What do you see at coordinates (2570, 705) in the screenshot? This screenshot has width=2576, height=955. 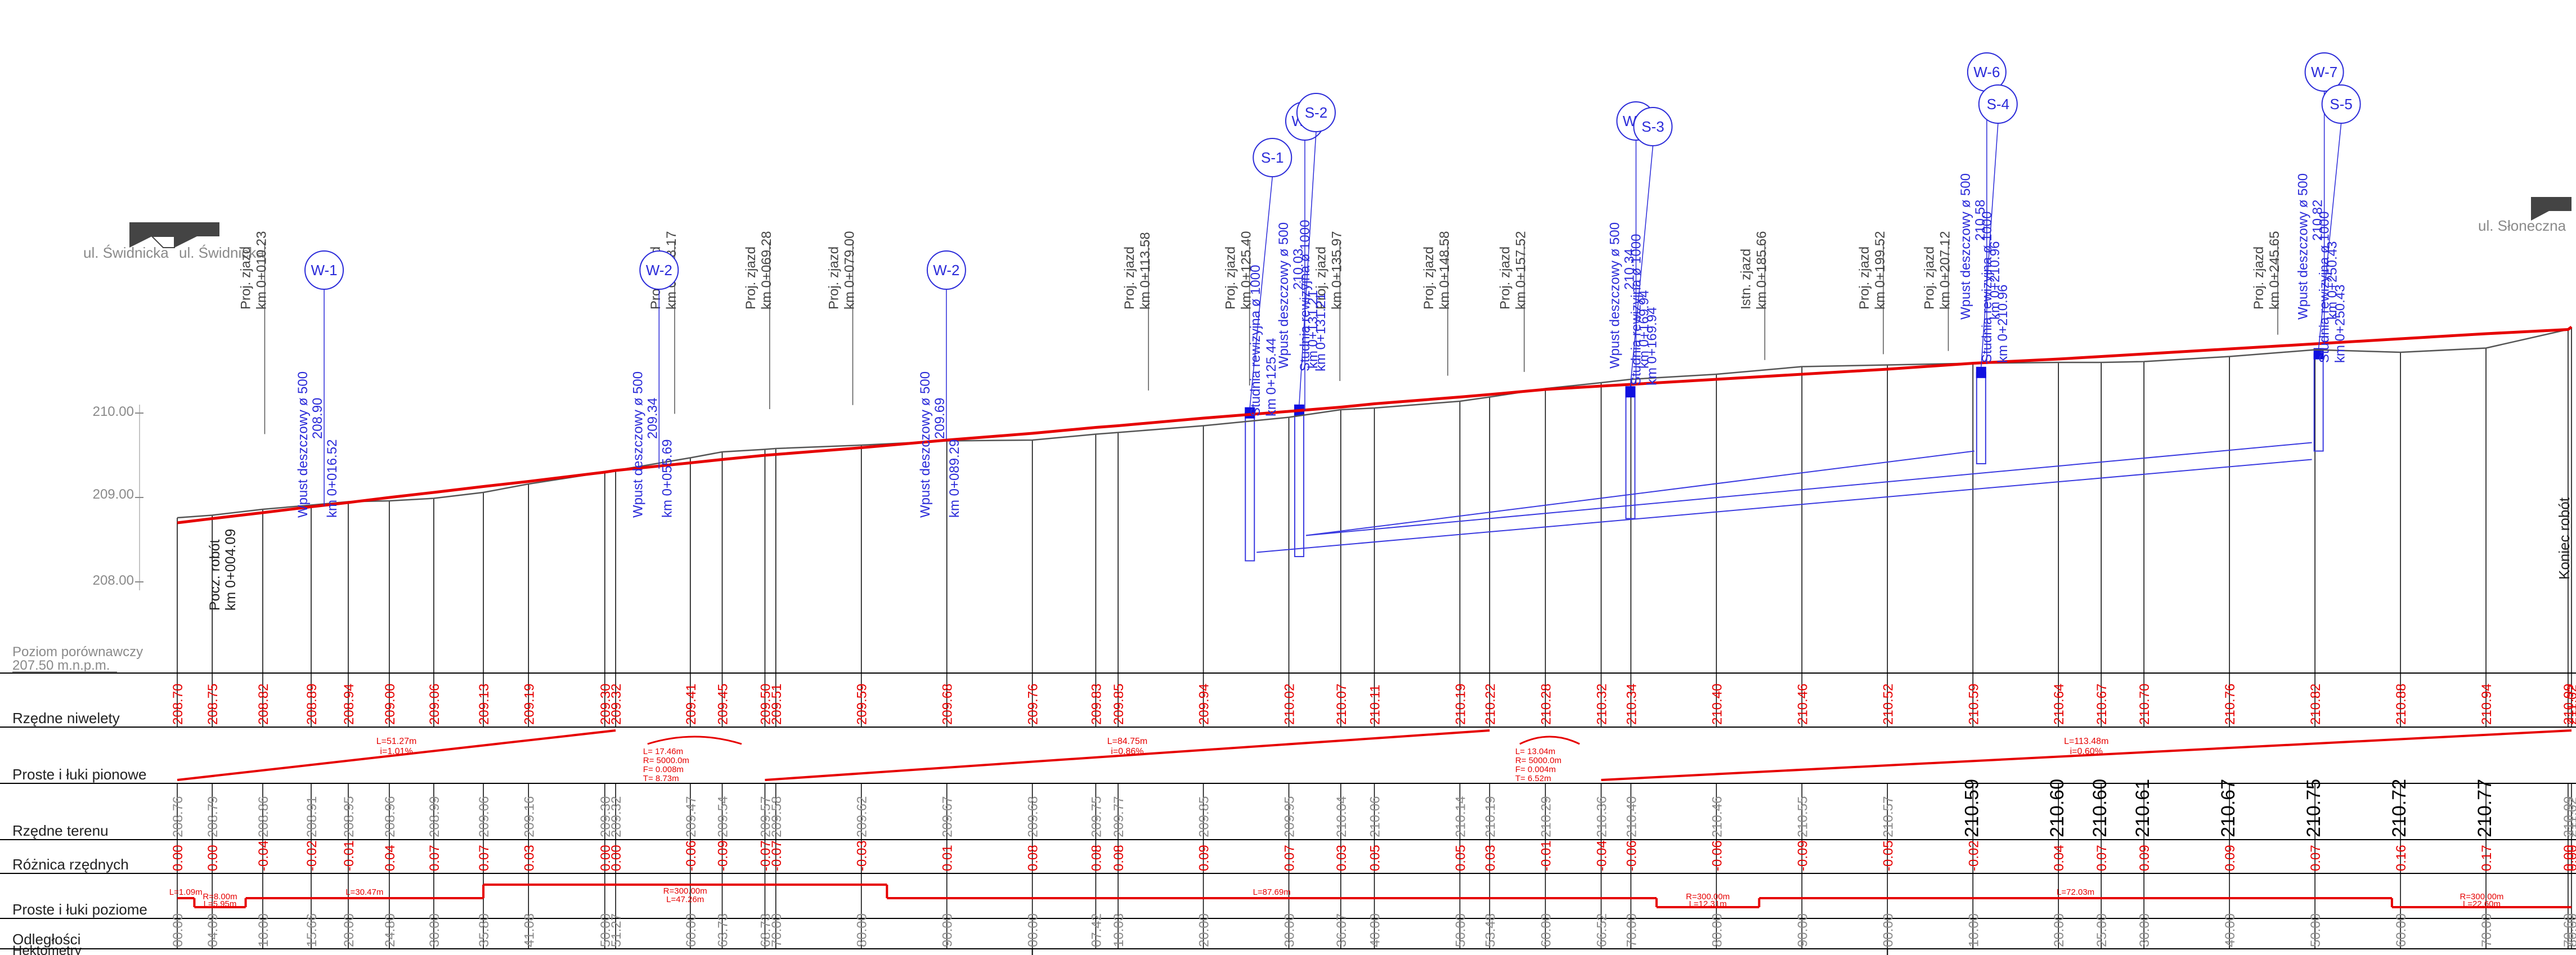 I see `niweleta-value: 211.02` at bounding box center [2570, 705].